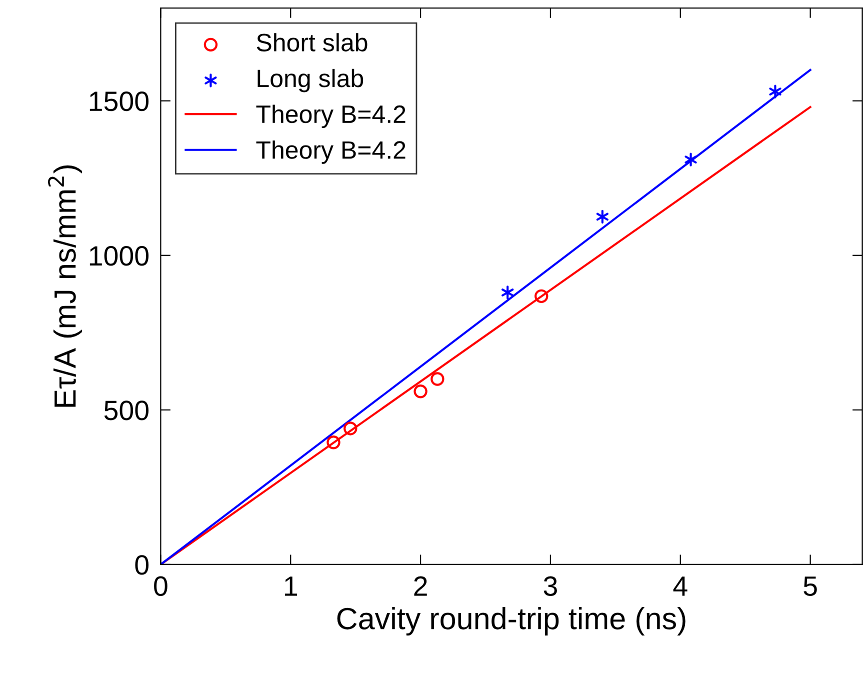 This screenshot has width=864, height=676. Describe the element at coordinates (810, 586) in the screenshot. I see `x-tick-label: 5` at that location.